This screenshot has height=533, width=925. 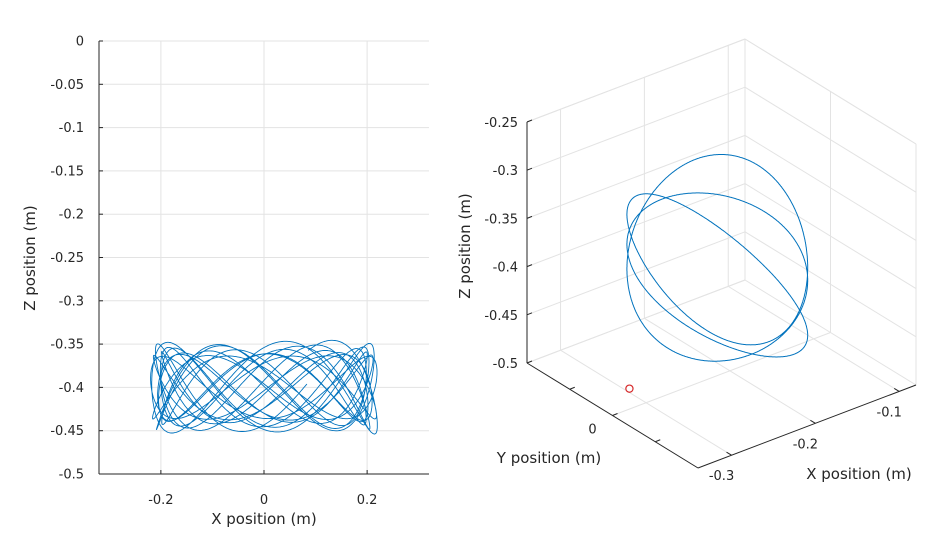 What do you see at coordinates (71, 301) in the screenshot?
I see `xz-y-tick-label: -0.3` at bounding box center [71, 301].